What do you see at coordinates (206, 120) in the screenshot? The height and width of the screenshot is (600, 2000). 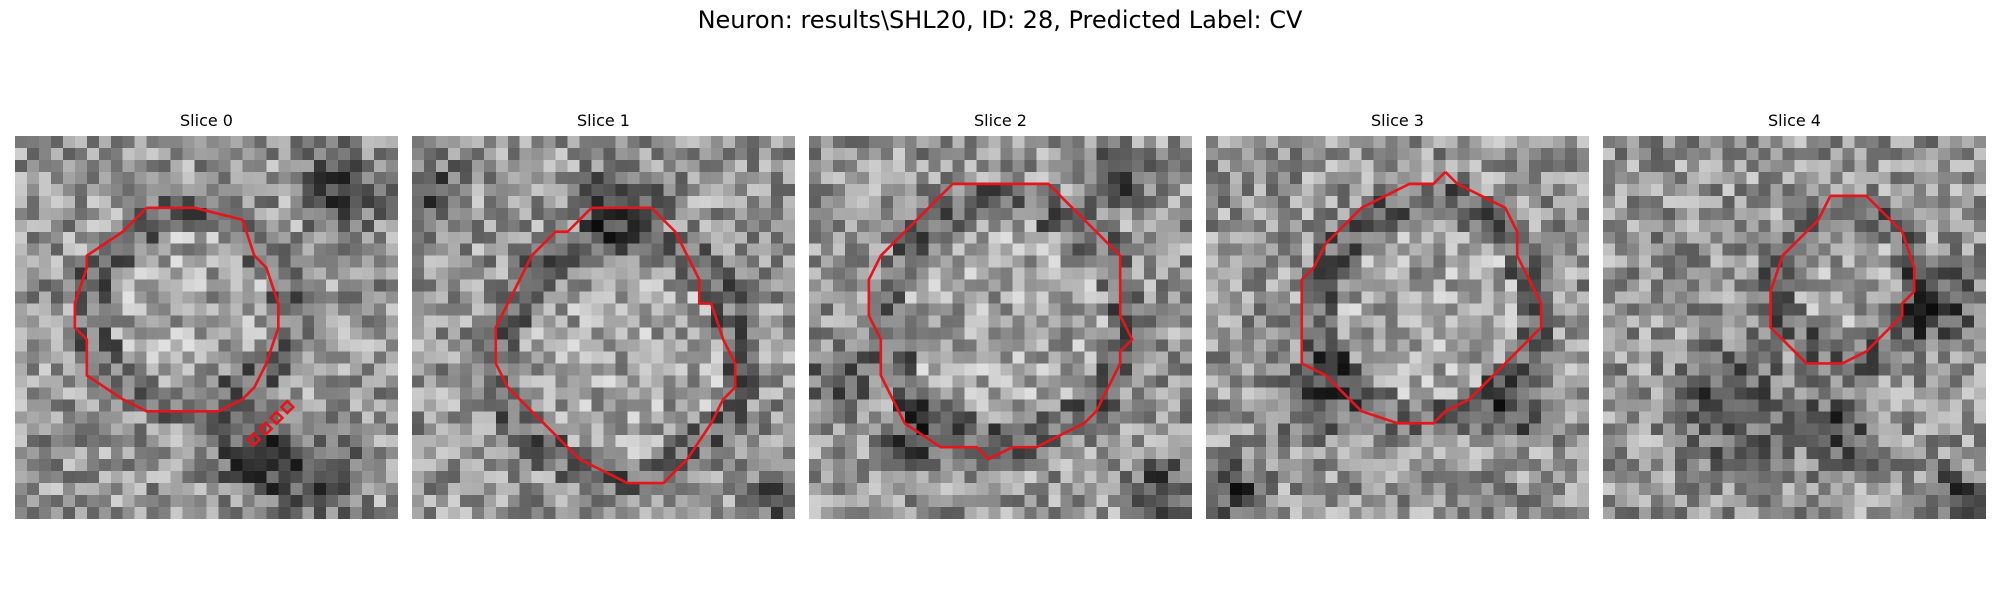 I see `slice-title-0: Slice 0` at bounding box center [206, 120].